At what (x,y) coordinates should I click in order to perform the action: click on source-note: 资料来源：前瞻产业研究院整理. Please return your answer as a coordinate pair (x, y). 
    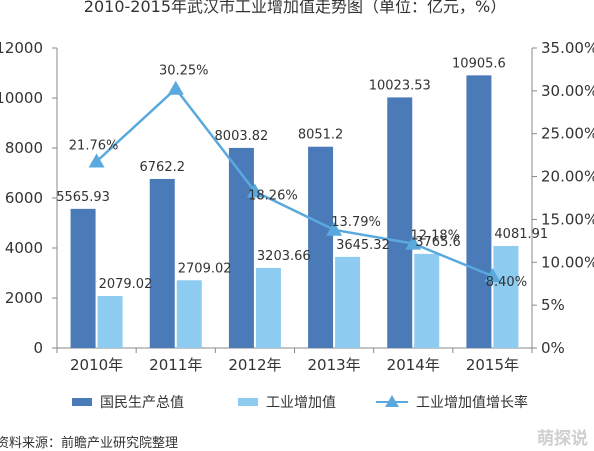
    Looking at the image, I should click on (89, 443).